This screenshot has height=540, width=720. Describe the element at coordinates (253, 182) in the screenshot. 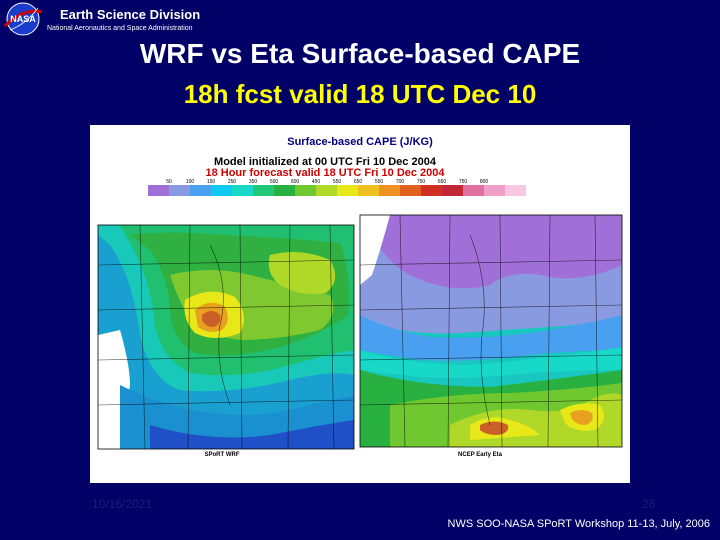

I see `scale-label: 350` at that location.